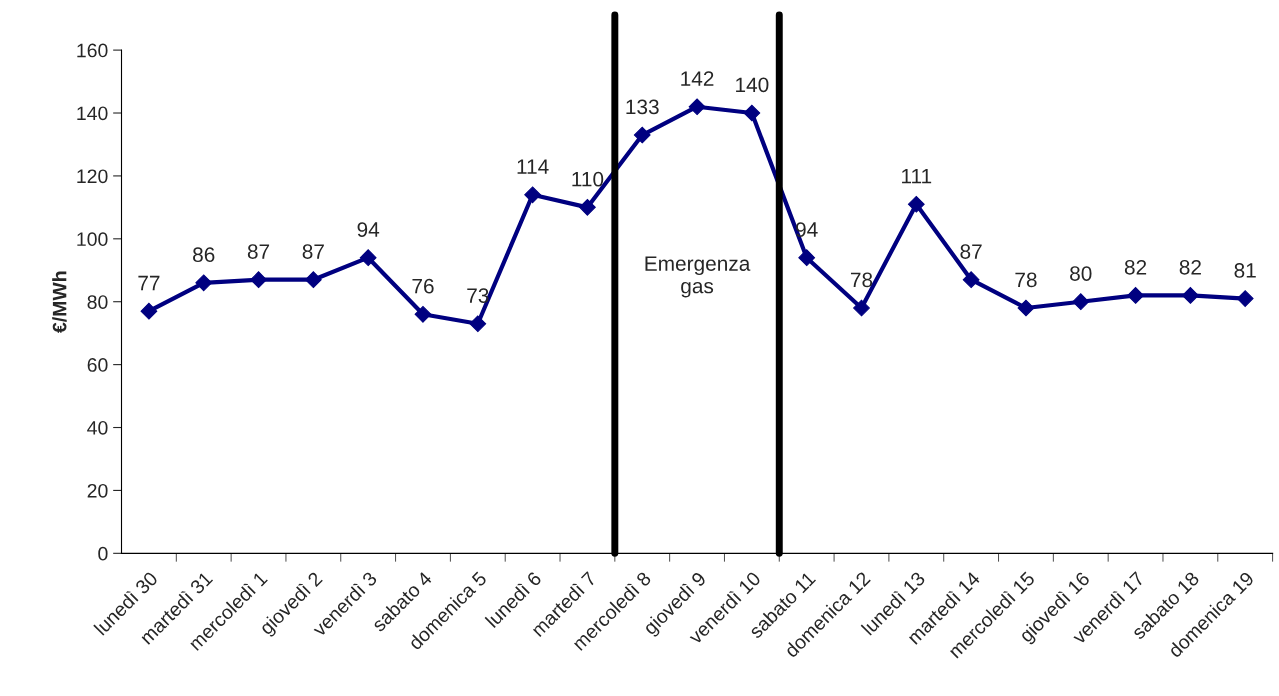 The height and width of the screenshot is (696, 1279). What do you see at coordinates (917, 176) in the screenshot?
I see `data-label: 111` at bounding box center [917, 176].